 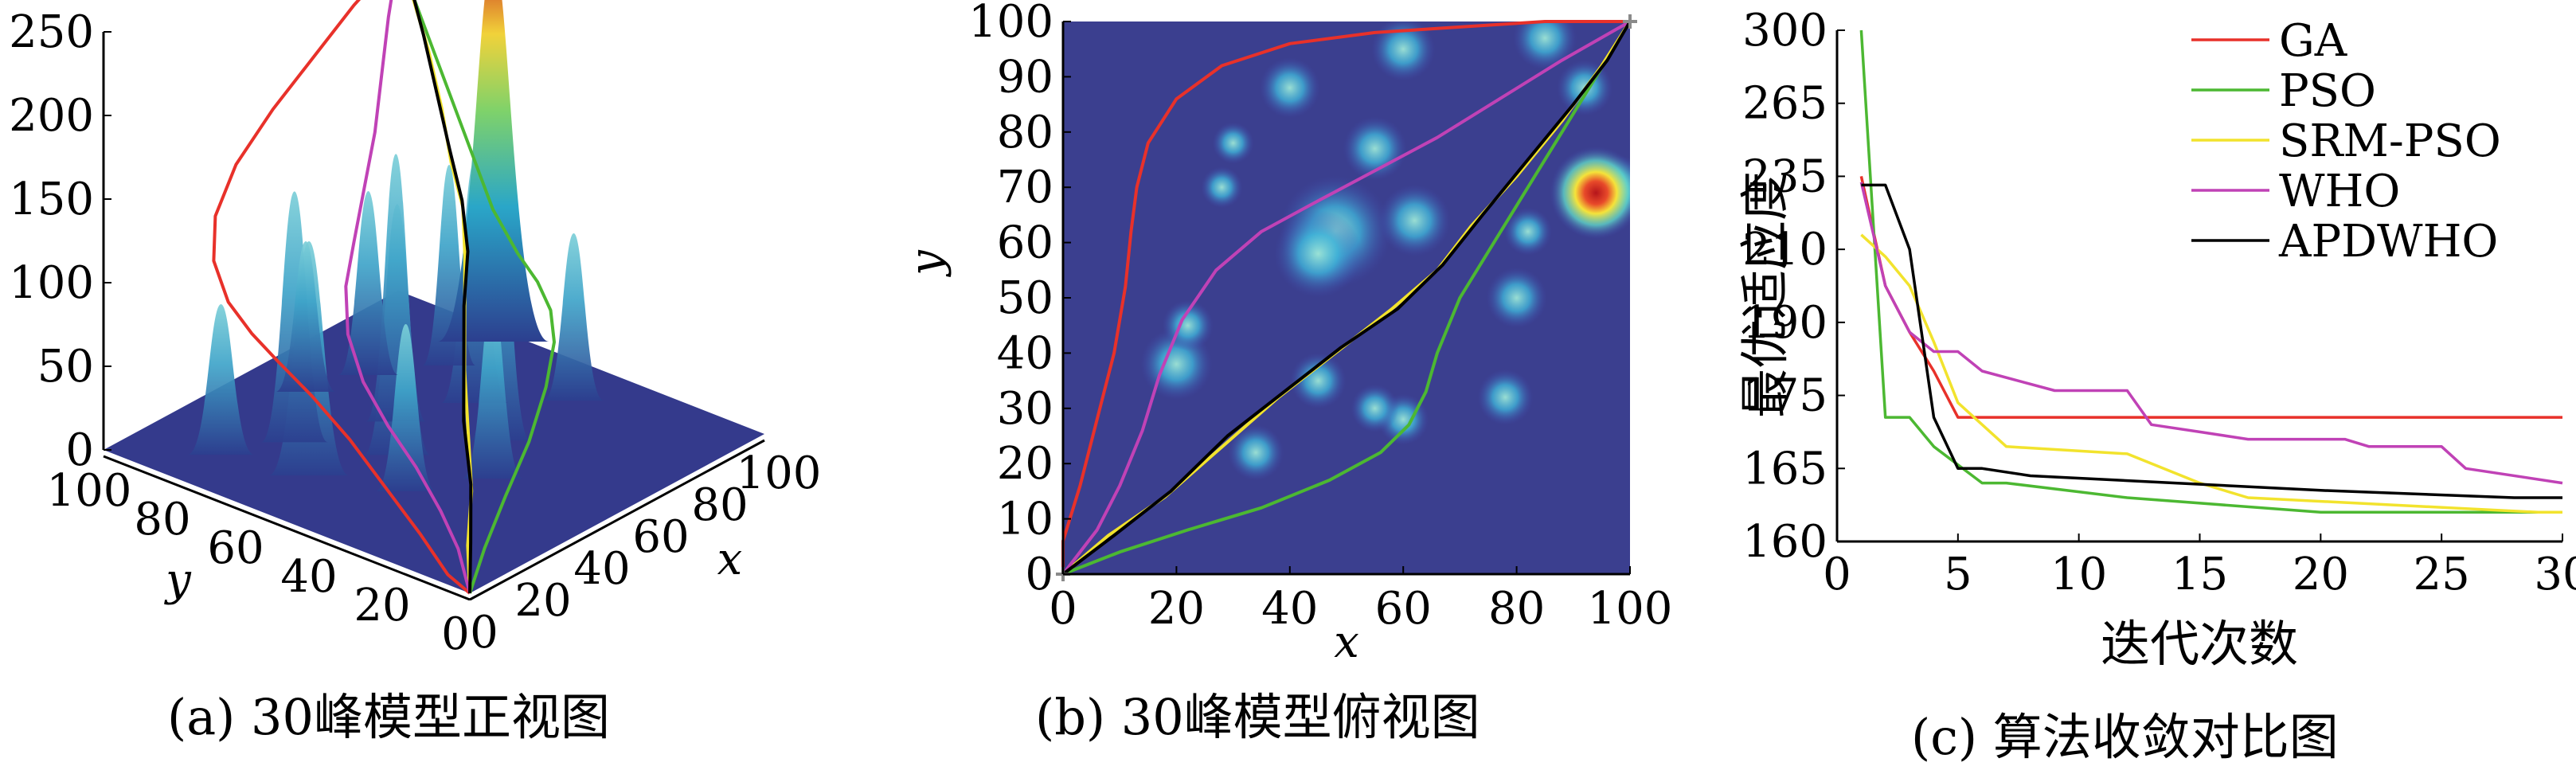 I want to click on surface-path-pso, so click(x=484, y=297).